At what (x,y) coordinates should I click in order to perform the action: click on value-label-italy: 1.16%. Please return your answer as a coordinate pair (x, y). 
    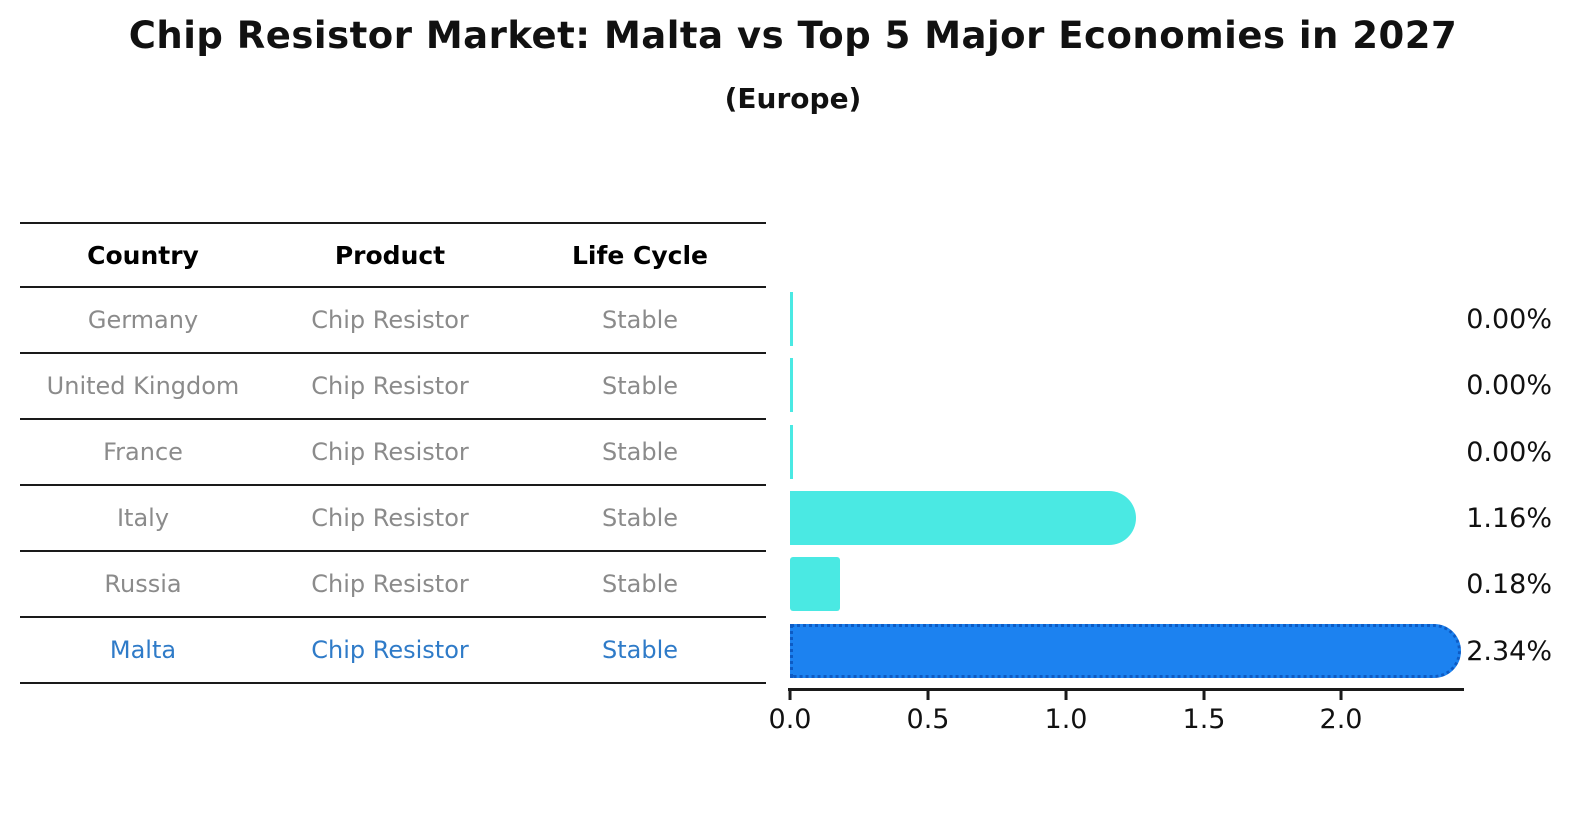
    Looking at the image, I should click on (1509, 518).